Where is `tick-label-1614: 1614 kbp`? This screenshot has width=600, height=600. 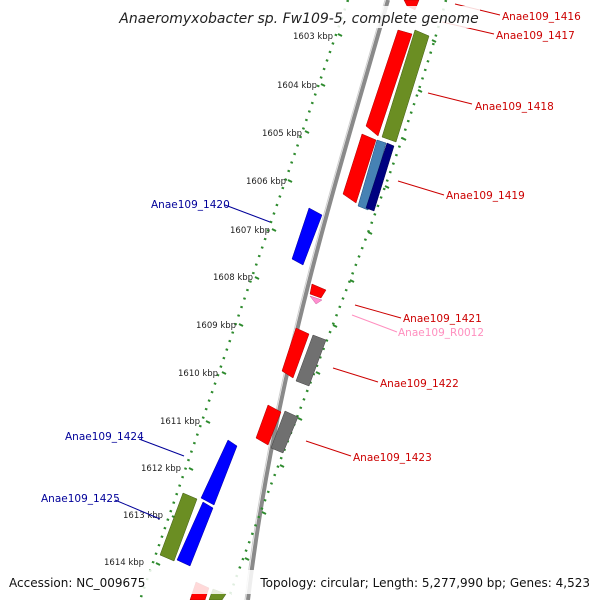 tick-label-1614: 1614 kbp is located at coordinates (124, 563).